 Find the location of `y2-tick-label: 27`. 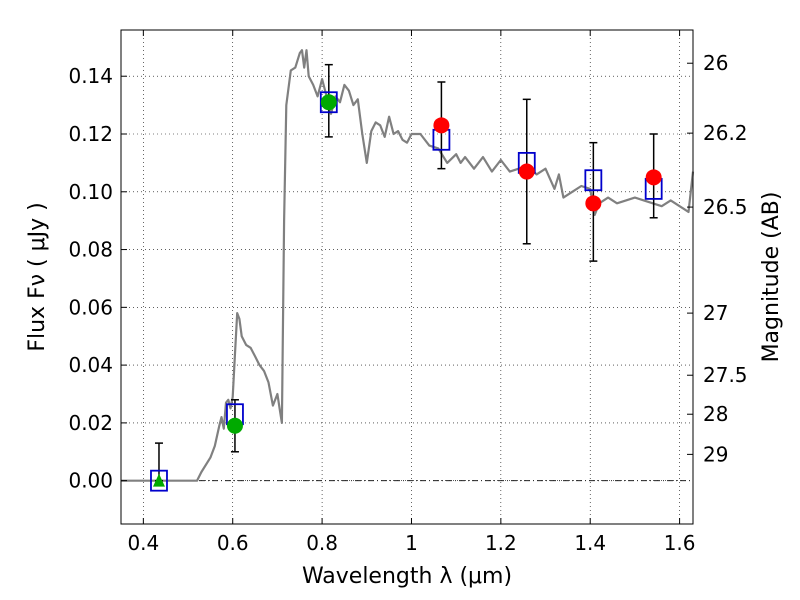

y2-tick-label: 27 is located at coordinates (715, 313).